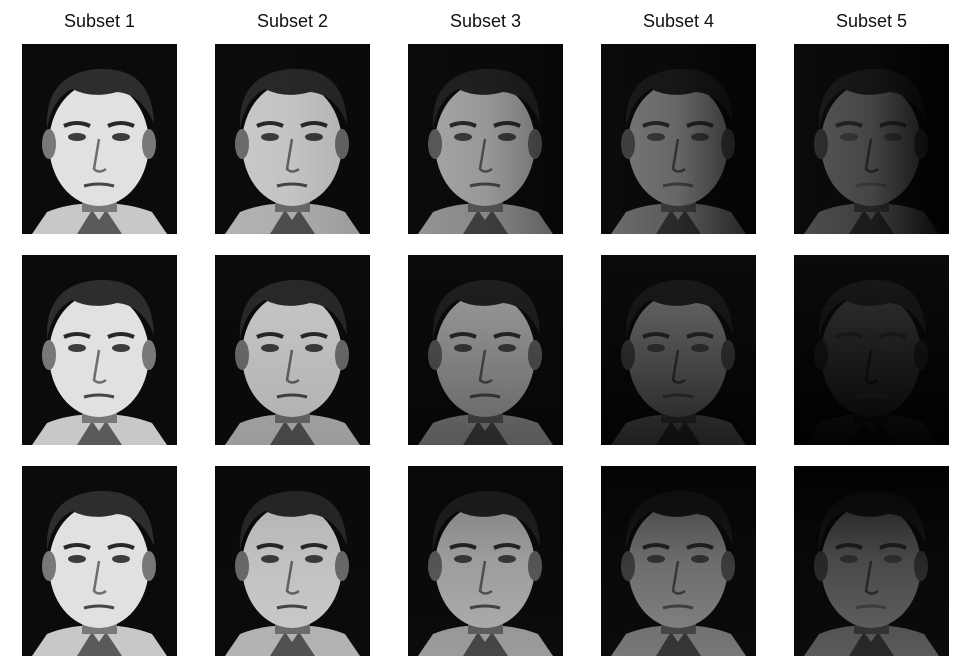 This screenshot has width=970, height=670. Describe the element at coordinates (678, 21) in the screenshot. I see `column-title-4: Subset 4` at that location.